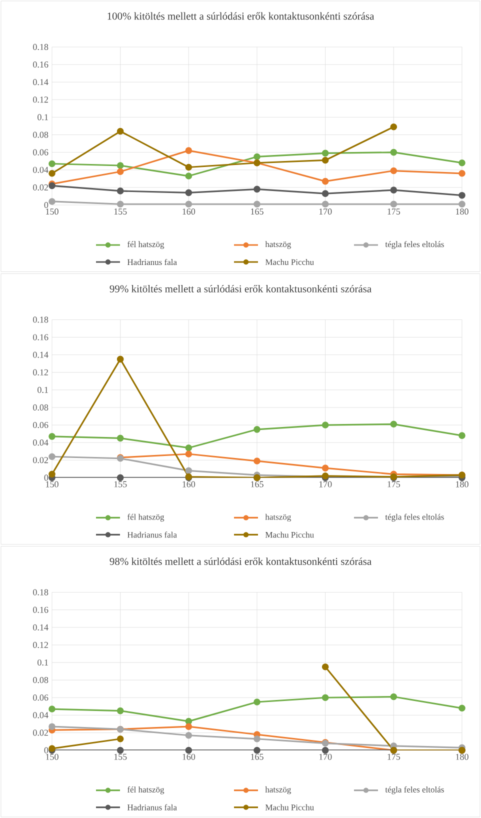 This screenshot has width=481, height=818. Describe the element at coordinates (241, 288) in the screenshot. I see `chart-title: 99% kitöltés mellett a súrlódási erők kontaktusonkénti szórása` at that location.